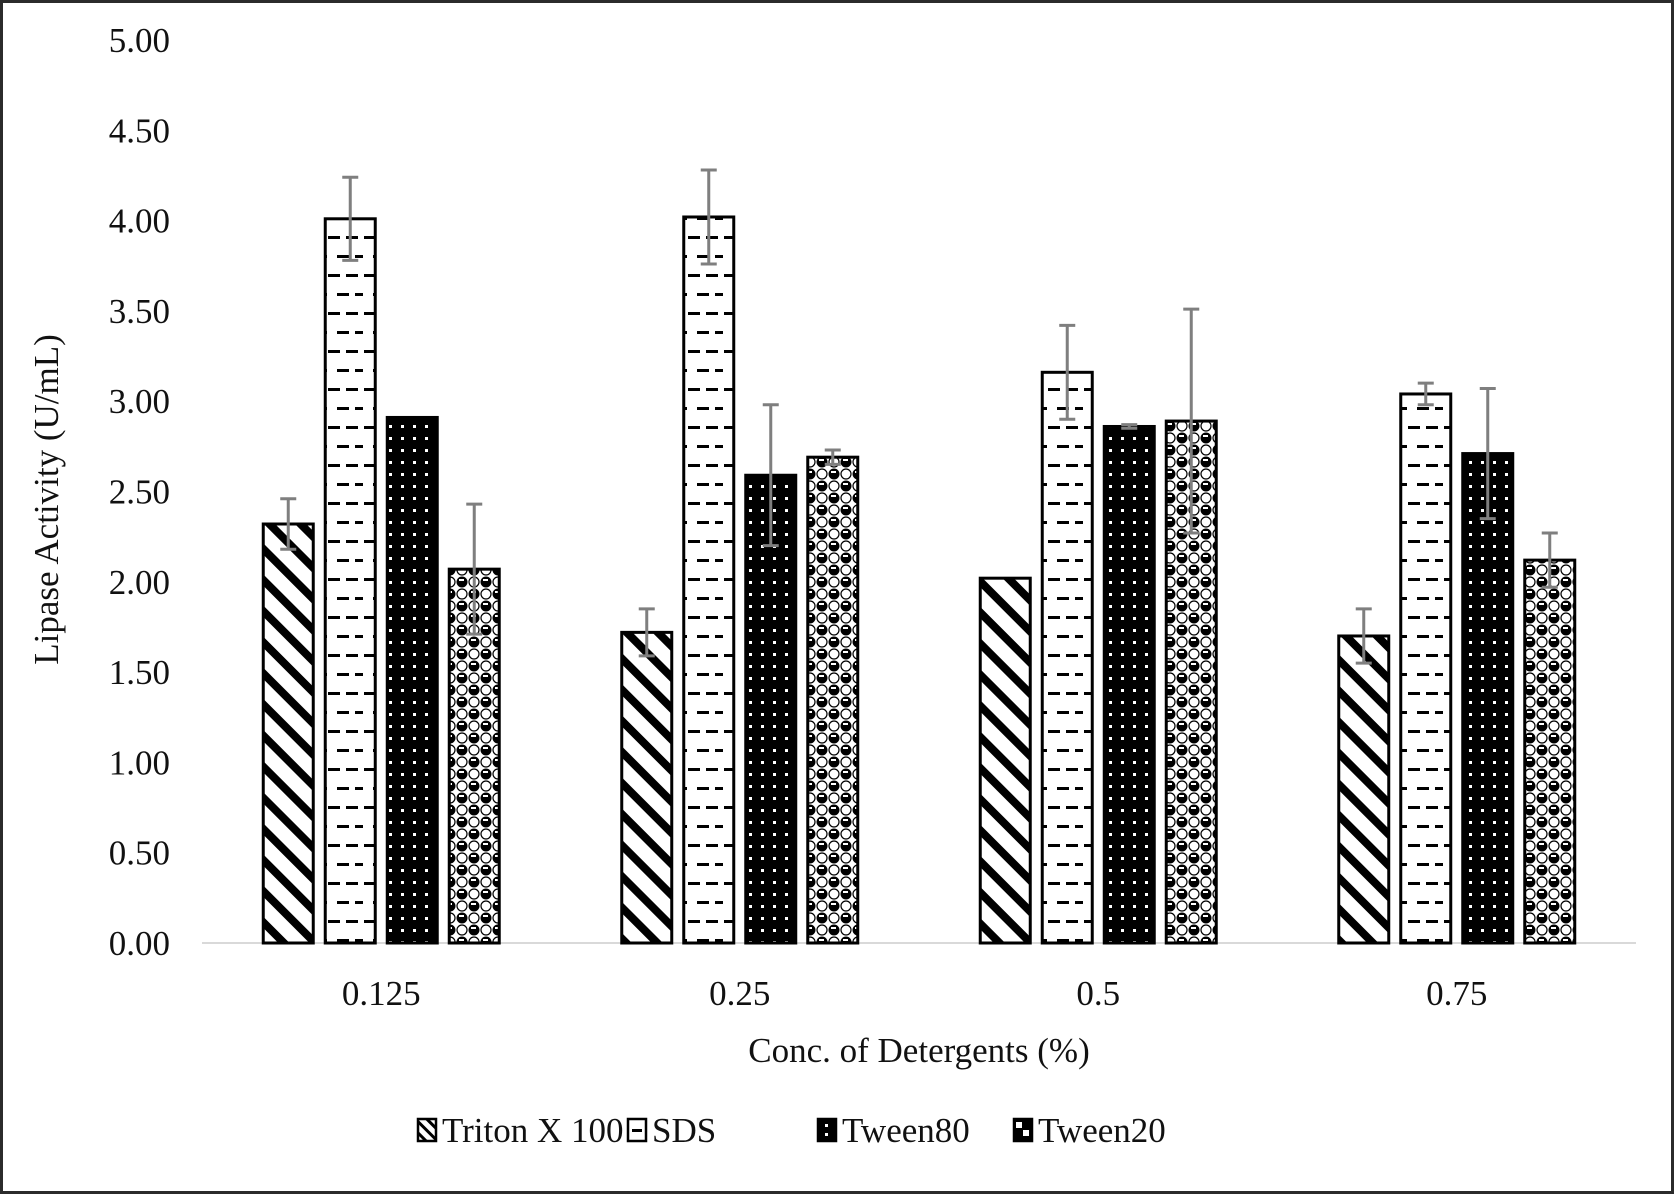 The width and height of the screenshot is (1674, 1194). Describe the element at coordinates (288, 733) in the screenshot. I see `bar-triton-x-100-0.125` at that location.